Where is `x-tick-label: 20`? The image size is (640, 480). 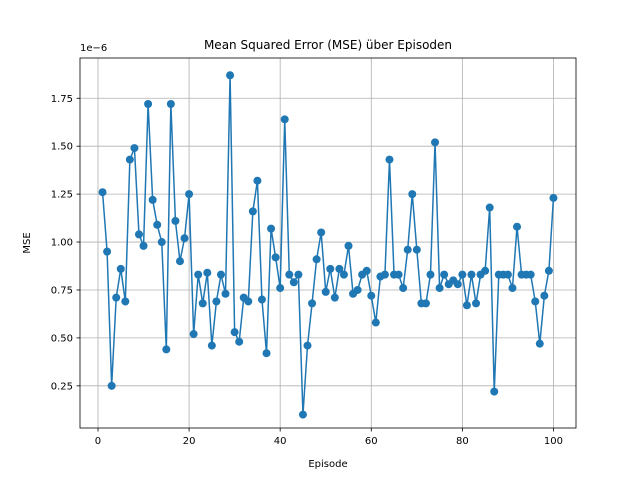
x-tick-label: 20 is located at coordinates (189, 441).